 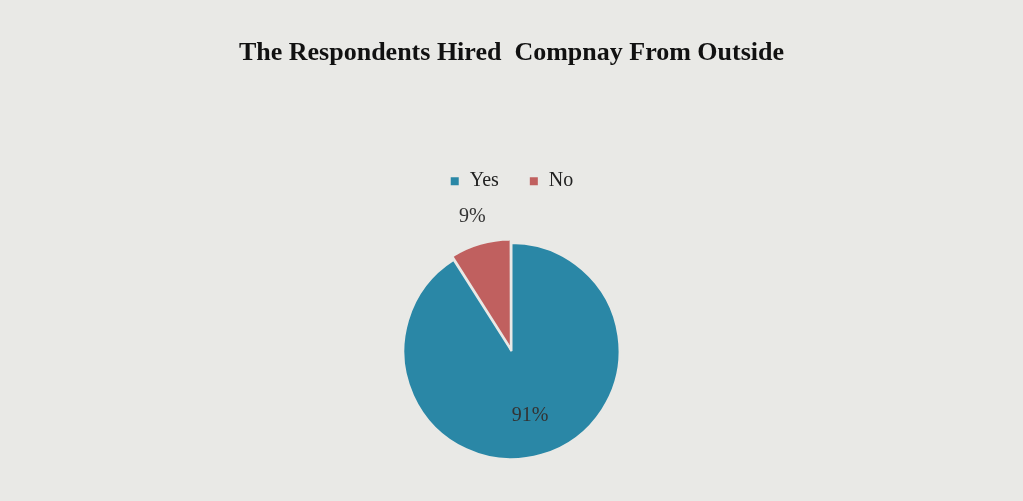 What do you see at coordinates (530, 413) in the screenshot?
I see `data-label: 91%` at bounding box center [530, 413].